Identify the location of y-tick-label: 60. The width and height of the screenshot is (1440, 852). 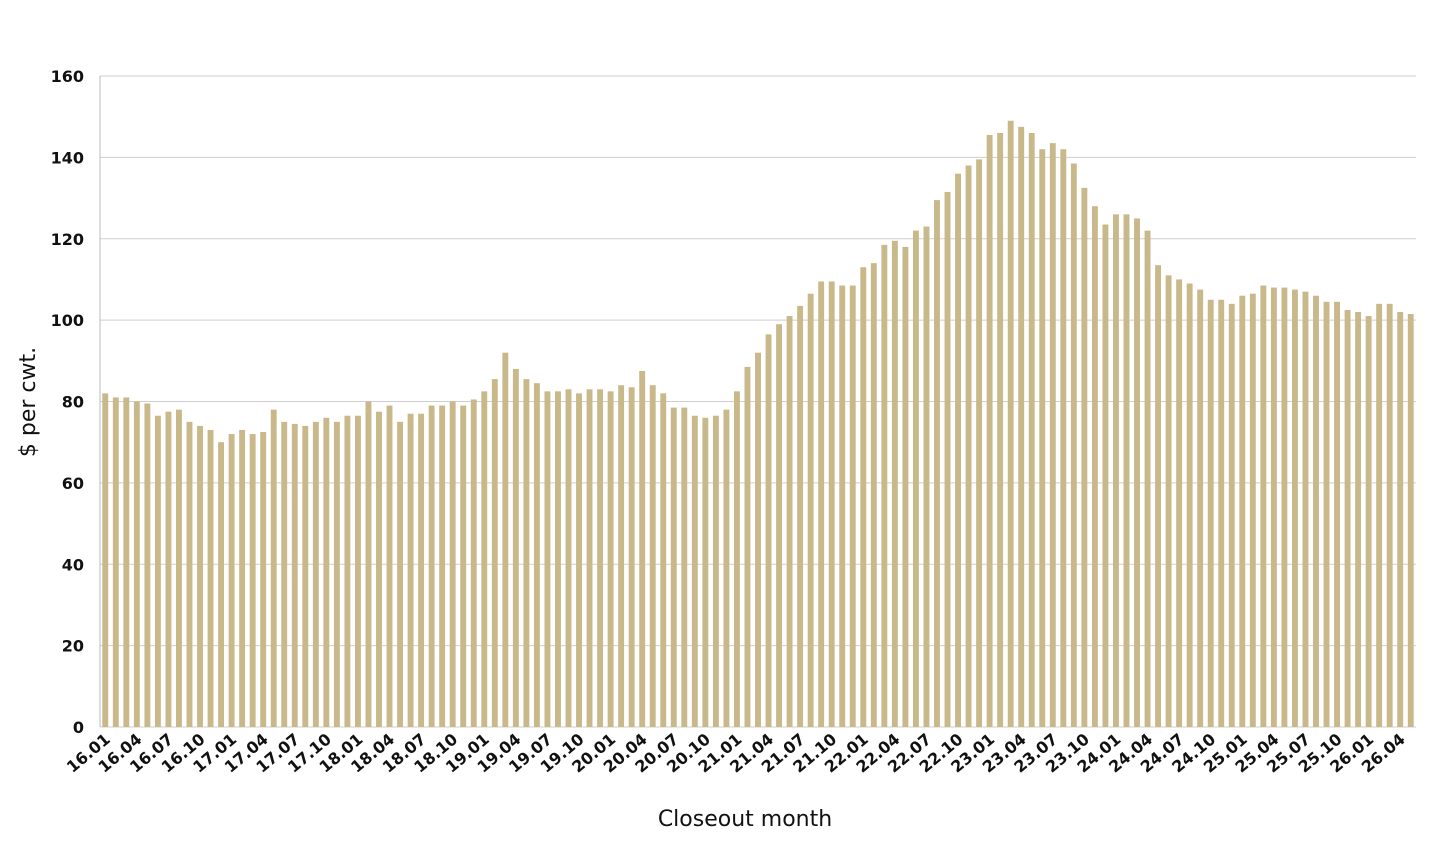
(73, 483).